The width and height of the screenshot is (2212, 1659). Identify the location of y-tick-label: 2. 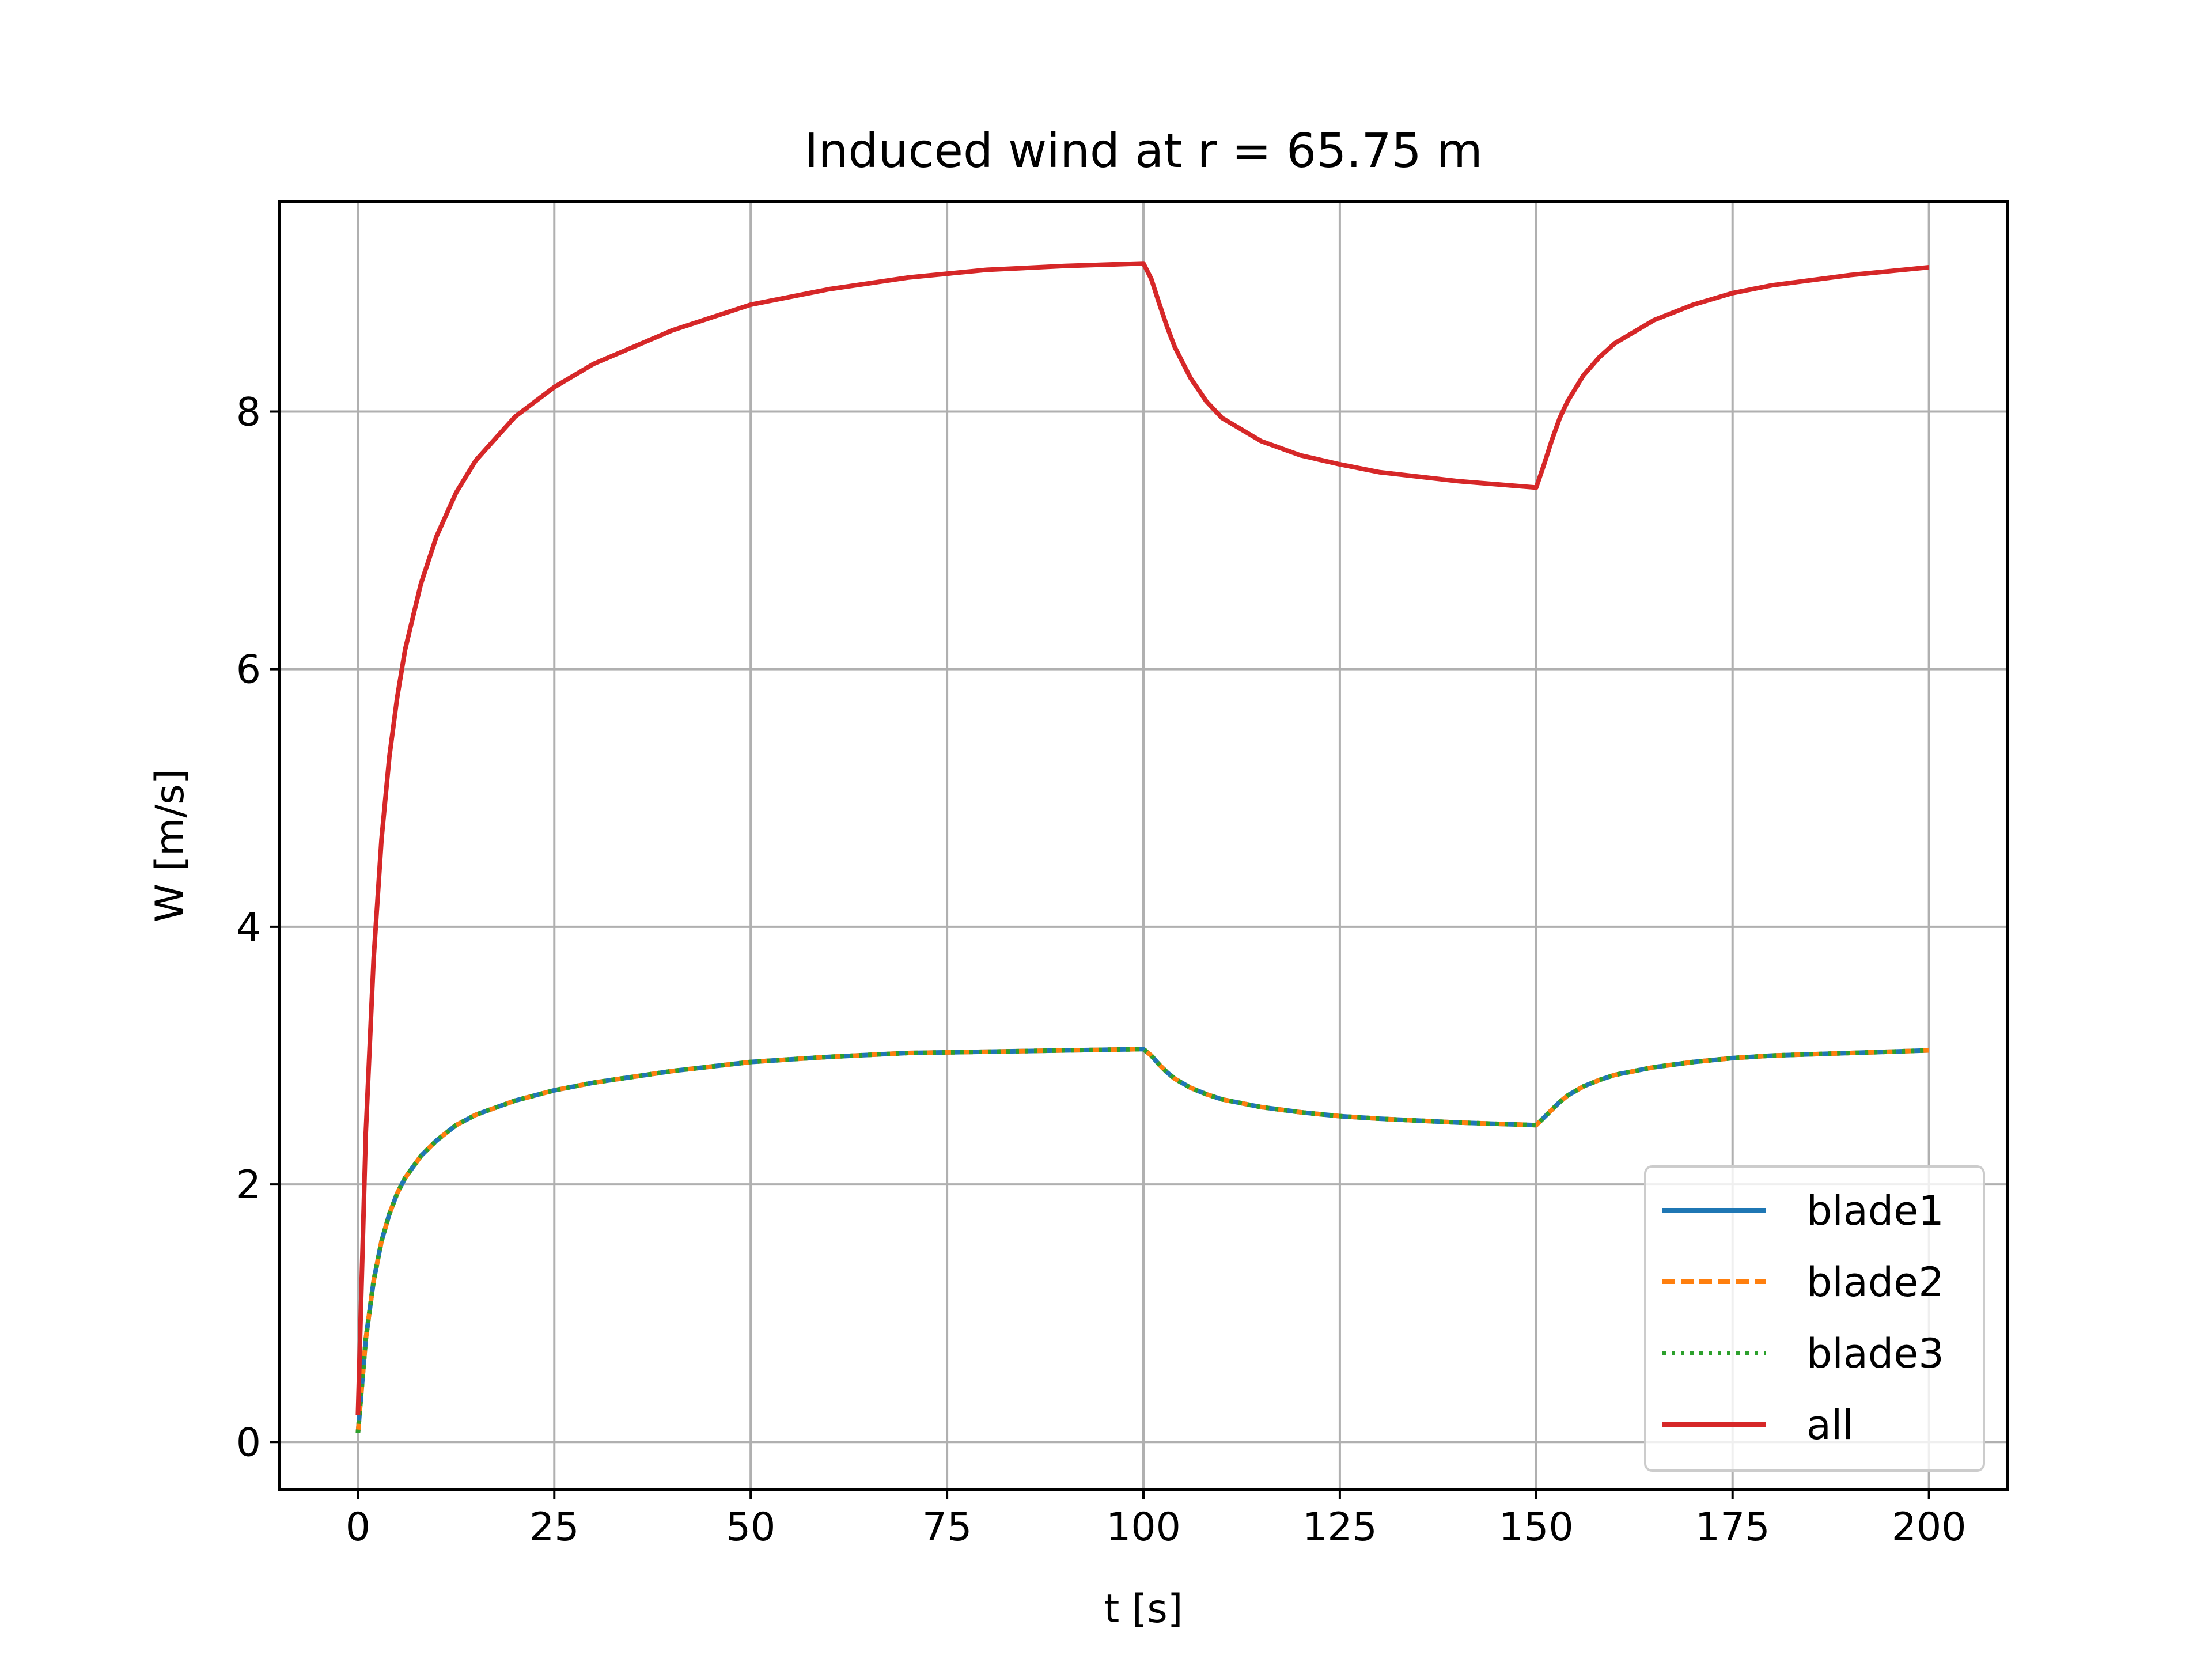
(248, 1185).